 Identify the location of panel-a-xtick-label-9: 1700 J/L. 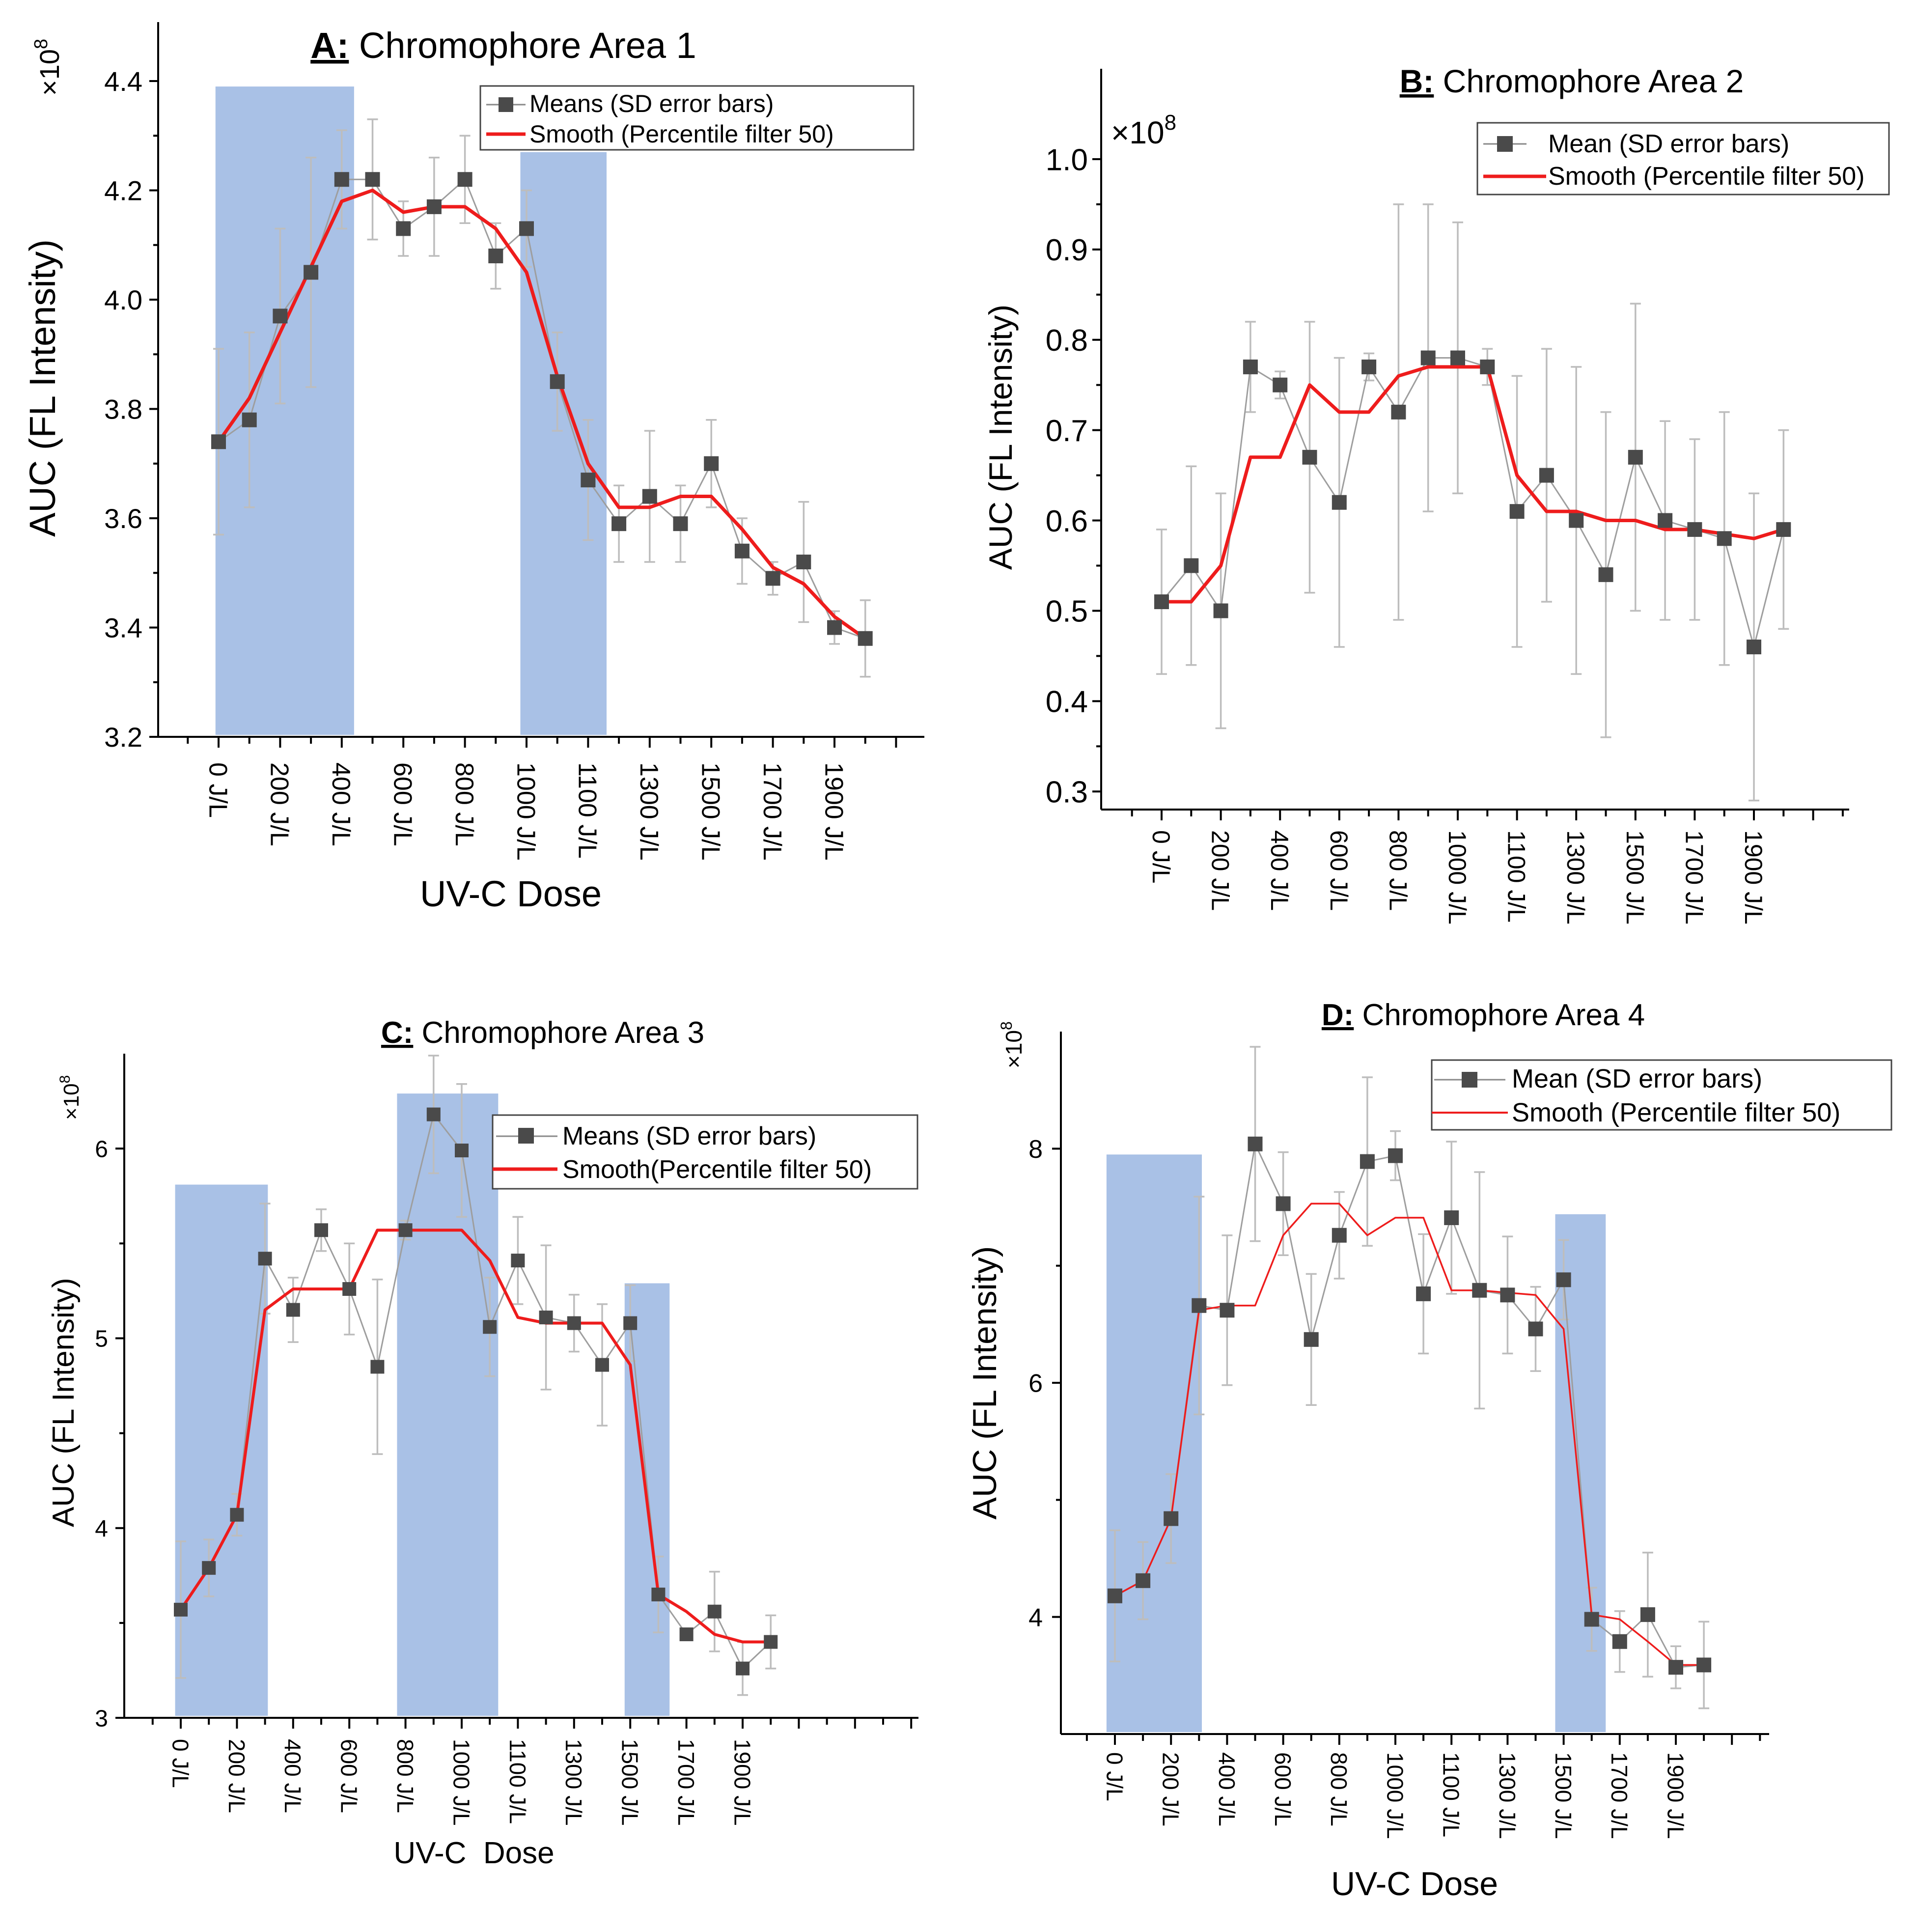
(772, 811).